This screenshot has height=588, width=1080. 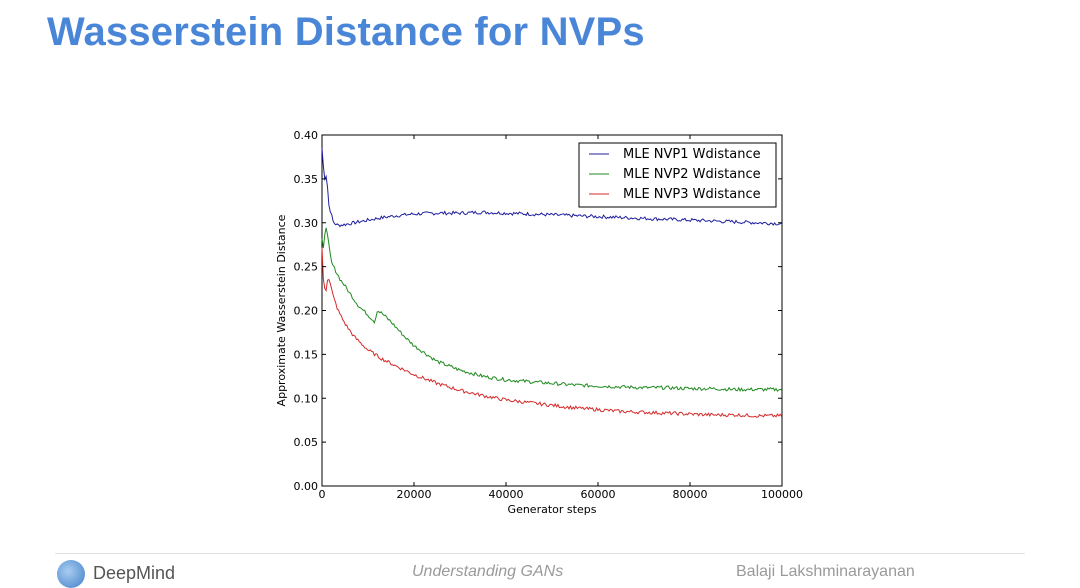 I want to click on footer-divider, so click(x=540, y=553).